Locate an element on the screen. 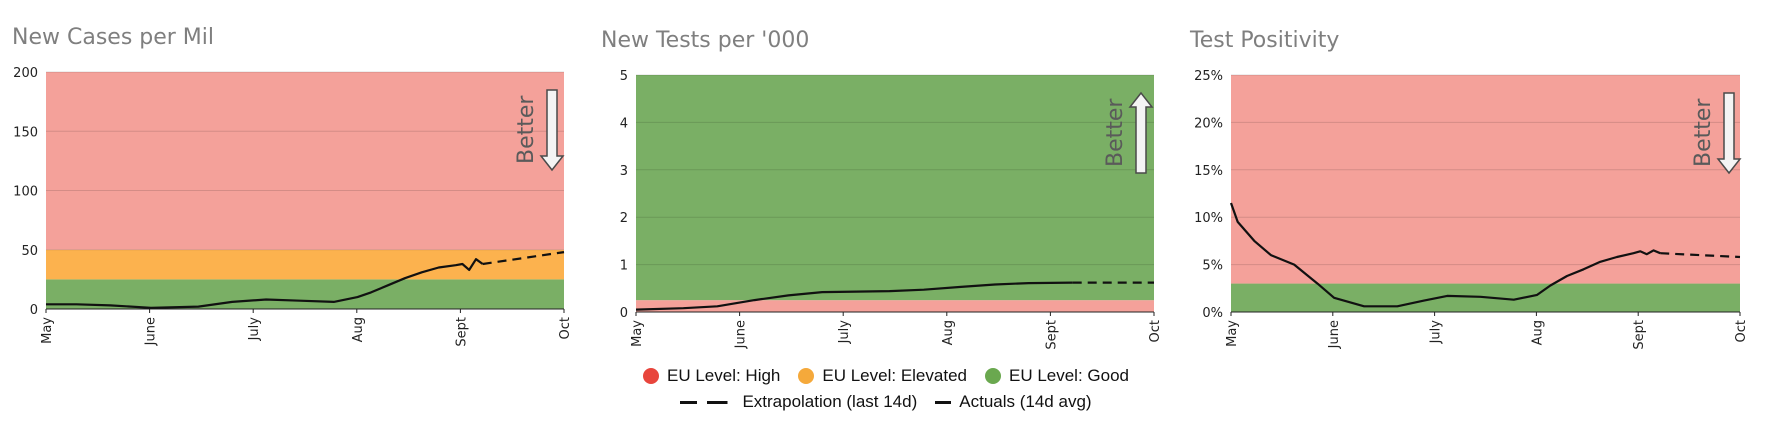  band-elevated is located at coordinates (305, 264).